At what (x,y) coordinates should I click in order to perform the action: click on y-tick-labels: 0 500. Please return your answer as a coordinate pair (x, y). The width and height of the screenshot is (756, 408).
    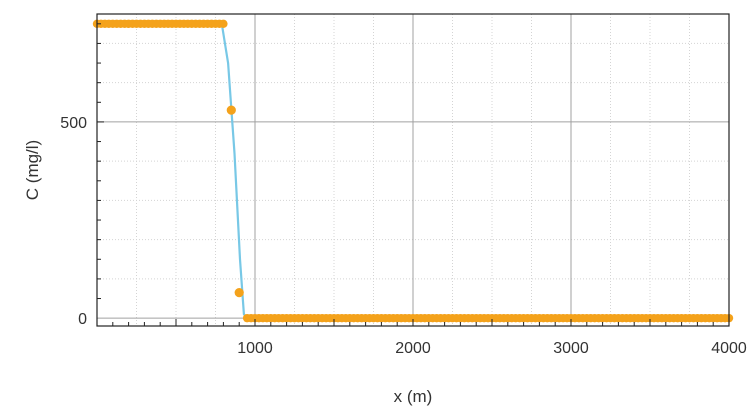
    Looking at the image, I should click on (73, 221).